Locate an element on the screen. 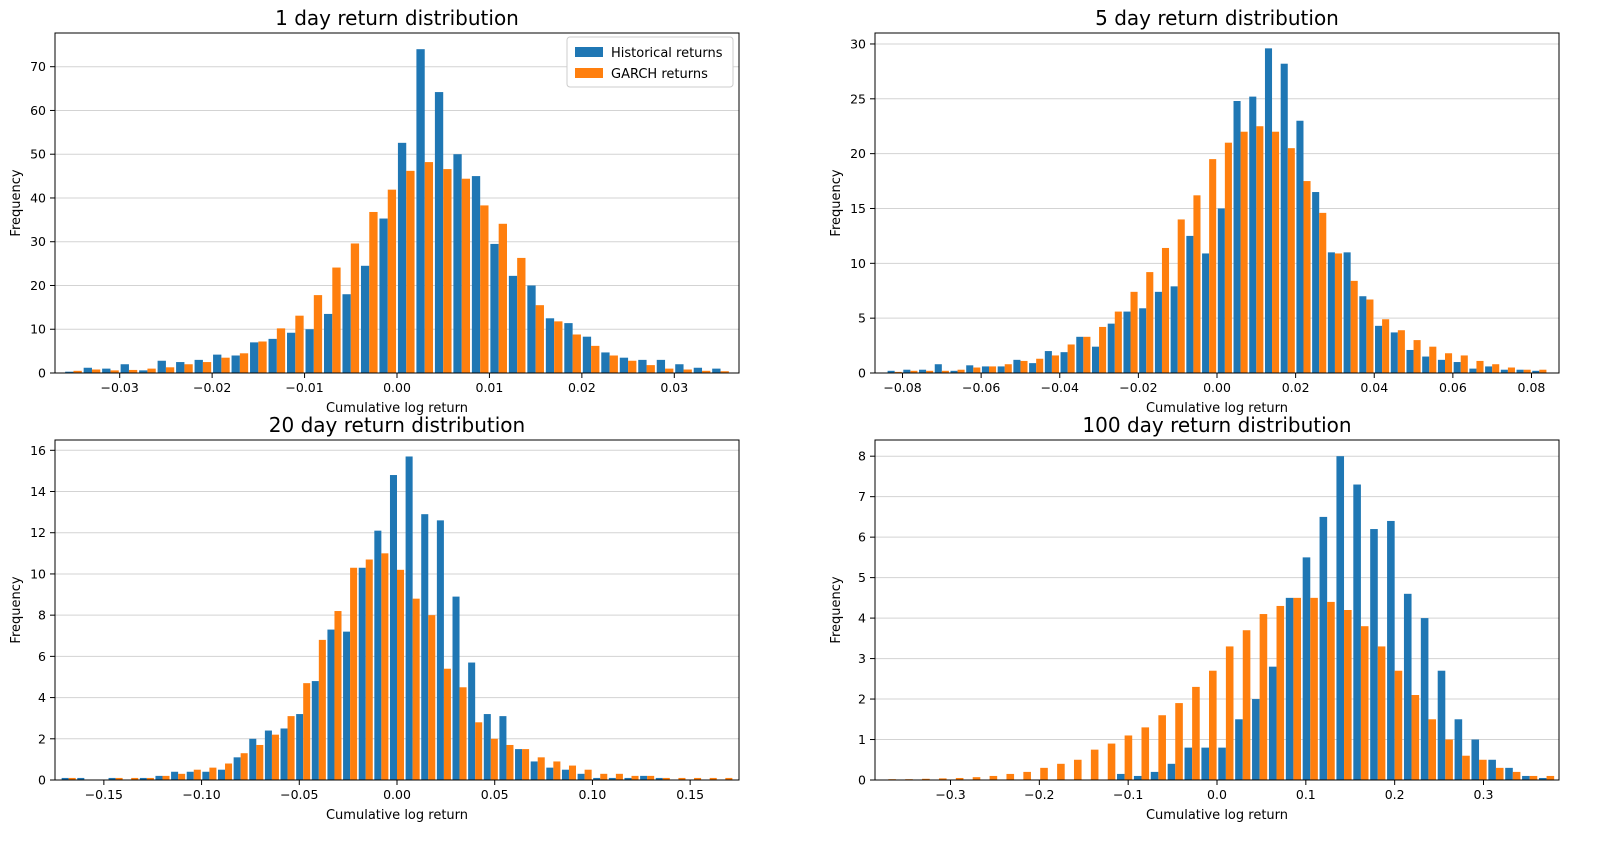 The height and width of the screenshot is (857, 1617). y-tick-label: 10 is located at coordinates (38, 573).